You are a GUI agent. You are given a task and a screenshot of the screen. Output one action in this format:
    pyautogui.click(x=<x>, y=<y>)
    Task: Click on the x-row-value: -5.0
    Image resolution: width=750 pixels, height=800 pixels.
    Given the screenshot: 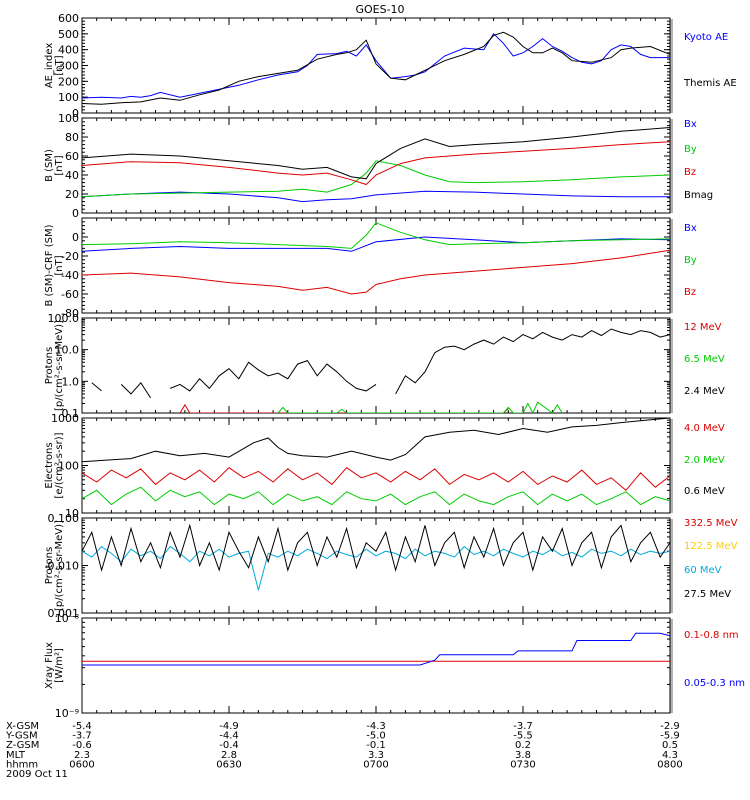 What is the action you would take?
    pyautogui.click(x=376, y=736)
    